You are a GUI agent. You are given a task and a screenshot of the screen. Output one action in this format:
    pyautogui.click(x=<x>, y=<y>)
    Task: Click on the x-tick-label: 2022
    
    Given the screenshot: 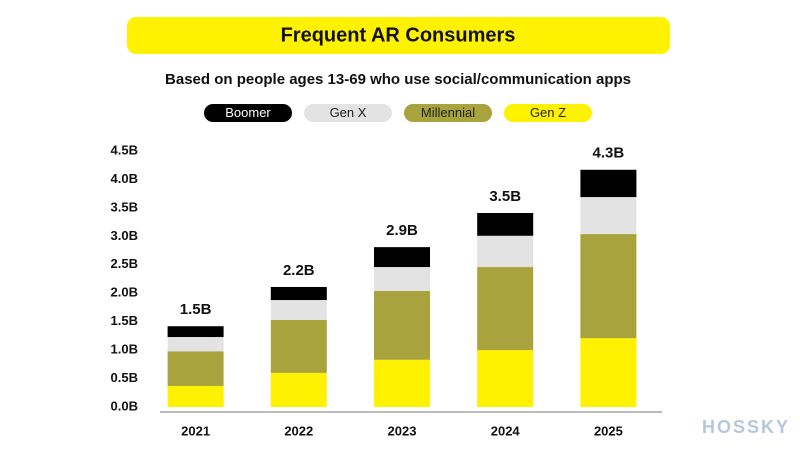 What is the action you would take?
    pyautogui.click(x=298, y=430)
    